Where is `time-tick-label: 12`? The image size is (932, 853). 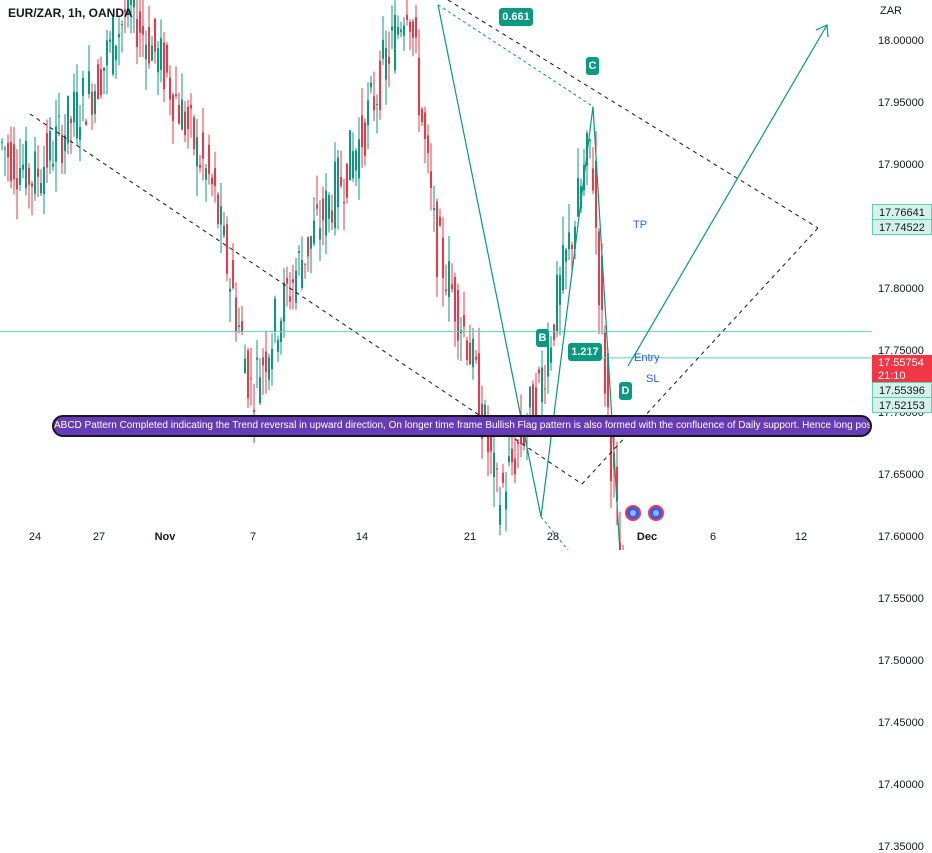
time-tick-label: 12 is located at coordinates (801, 537).